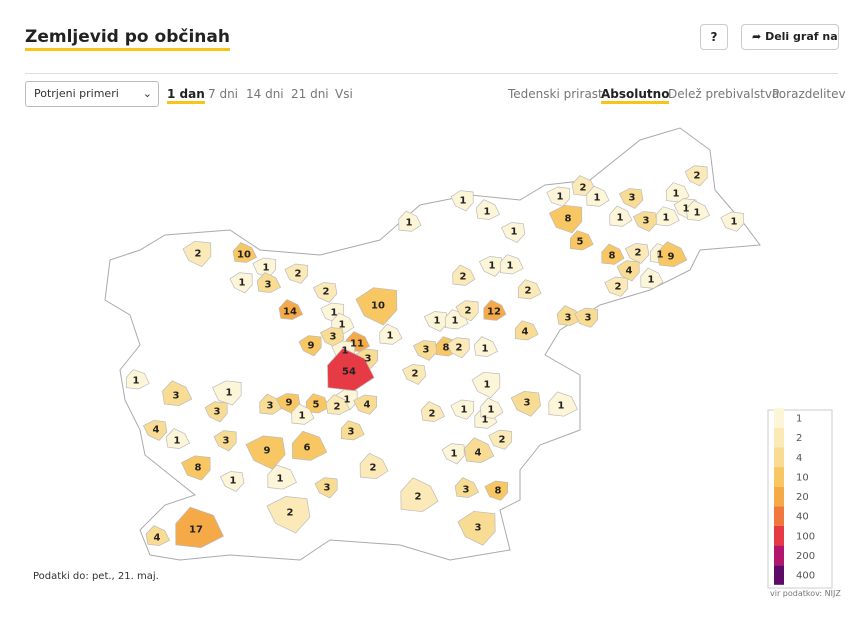  I want to click on legend-label: 20, so click(802, 497).